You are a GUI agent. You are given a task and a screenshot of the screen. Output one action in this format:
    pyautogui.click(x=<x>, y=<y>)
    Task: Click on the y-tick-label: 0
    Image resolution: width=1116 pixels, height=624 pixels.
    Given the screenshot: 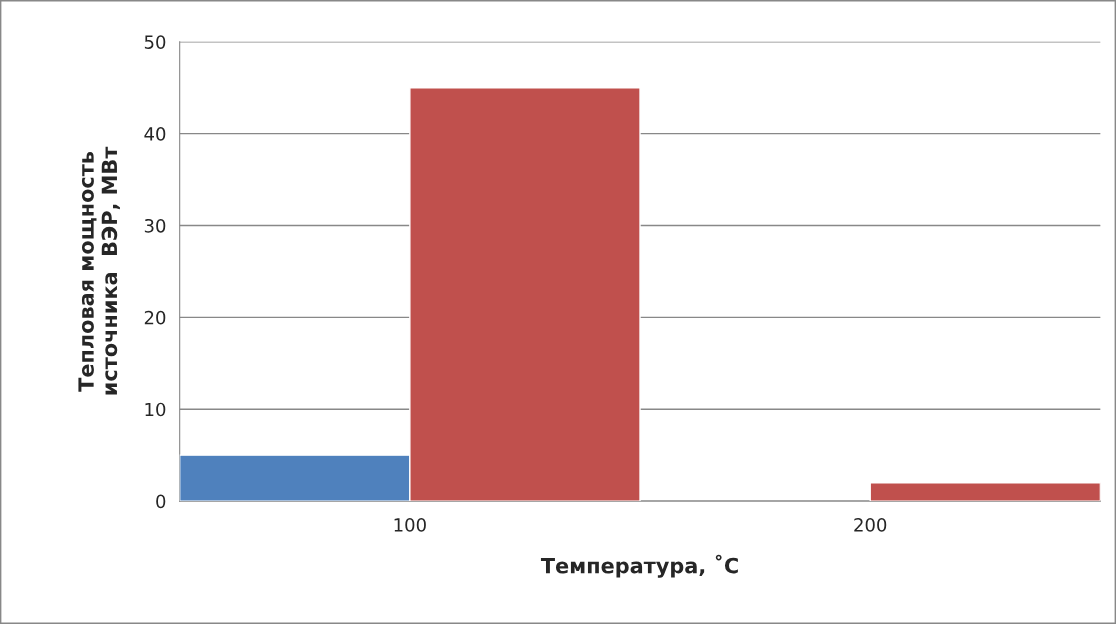 What is the action you would take?
    pyautogui.click(x=161, y=501)
    